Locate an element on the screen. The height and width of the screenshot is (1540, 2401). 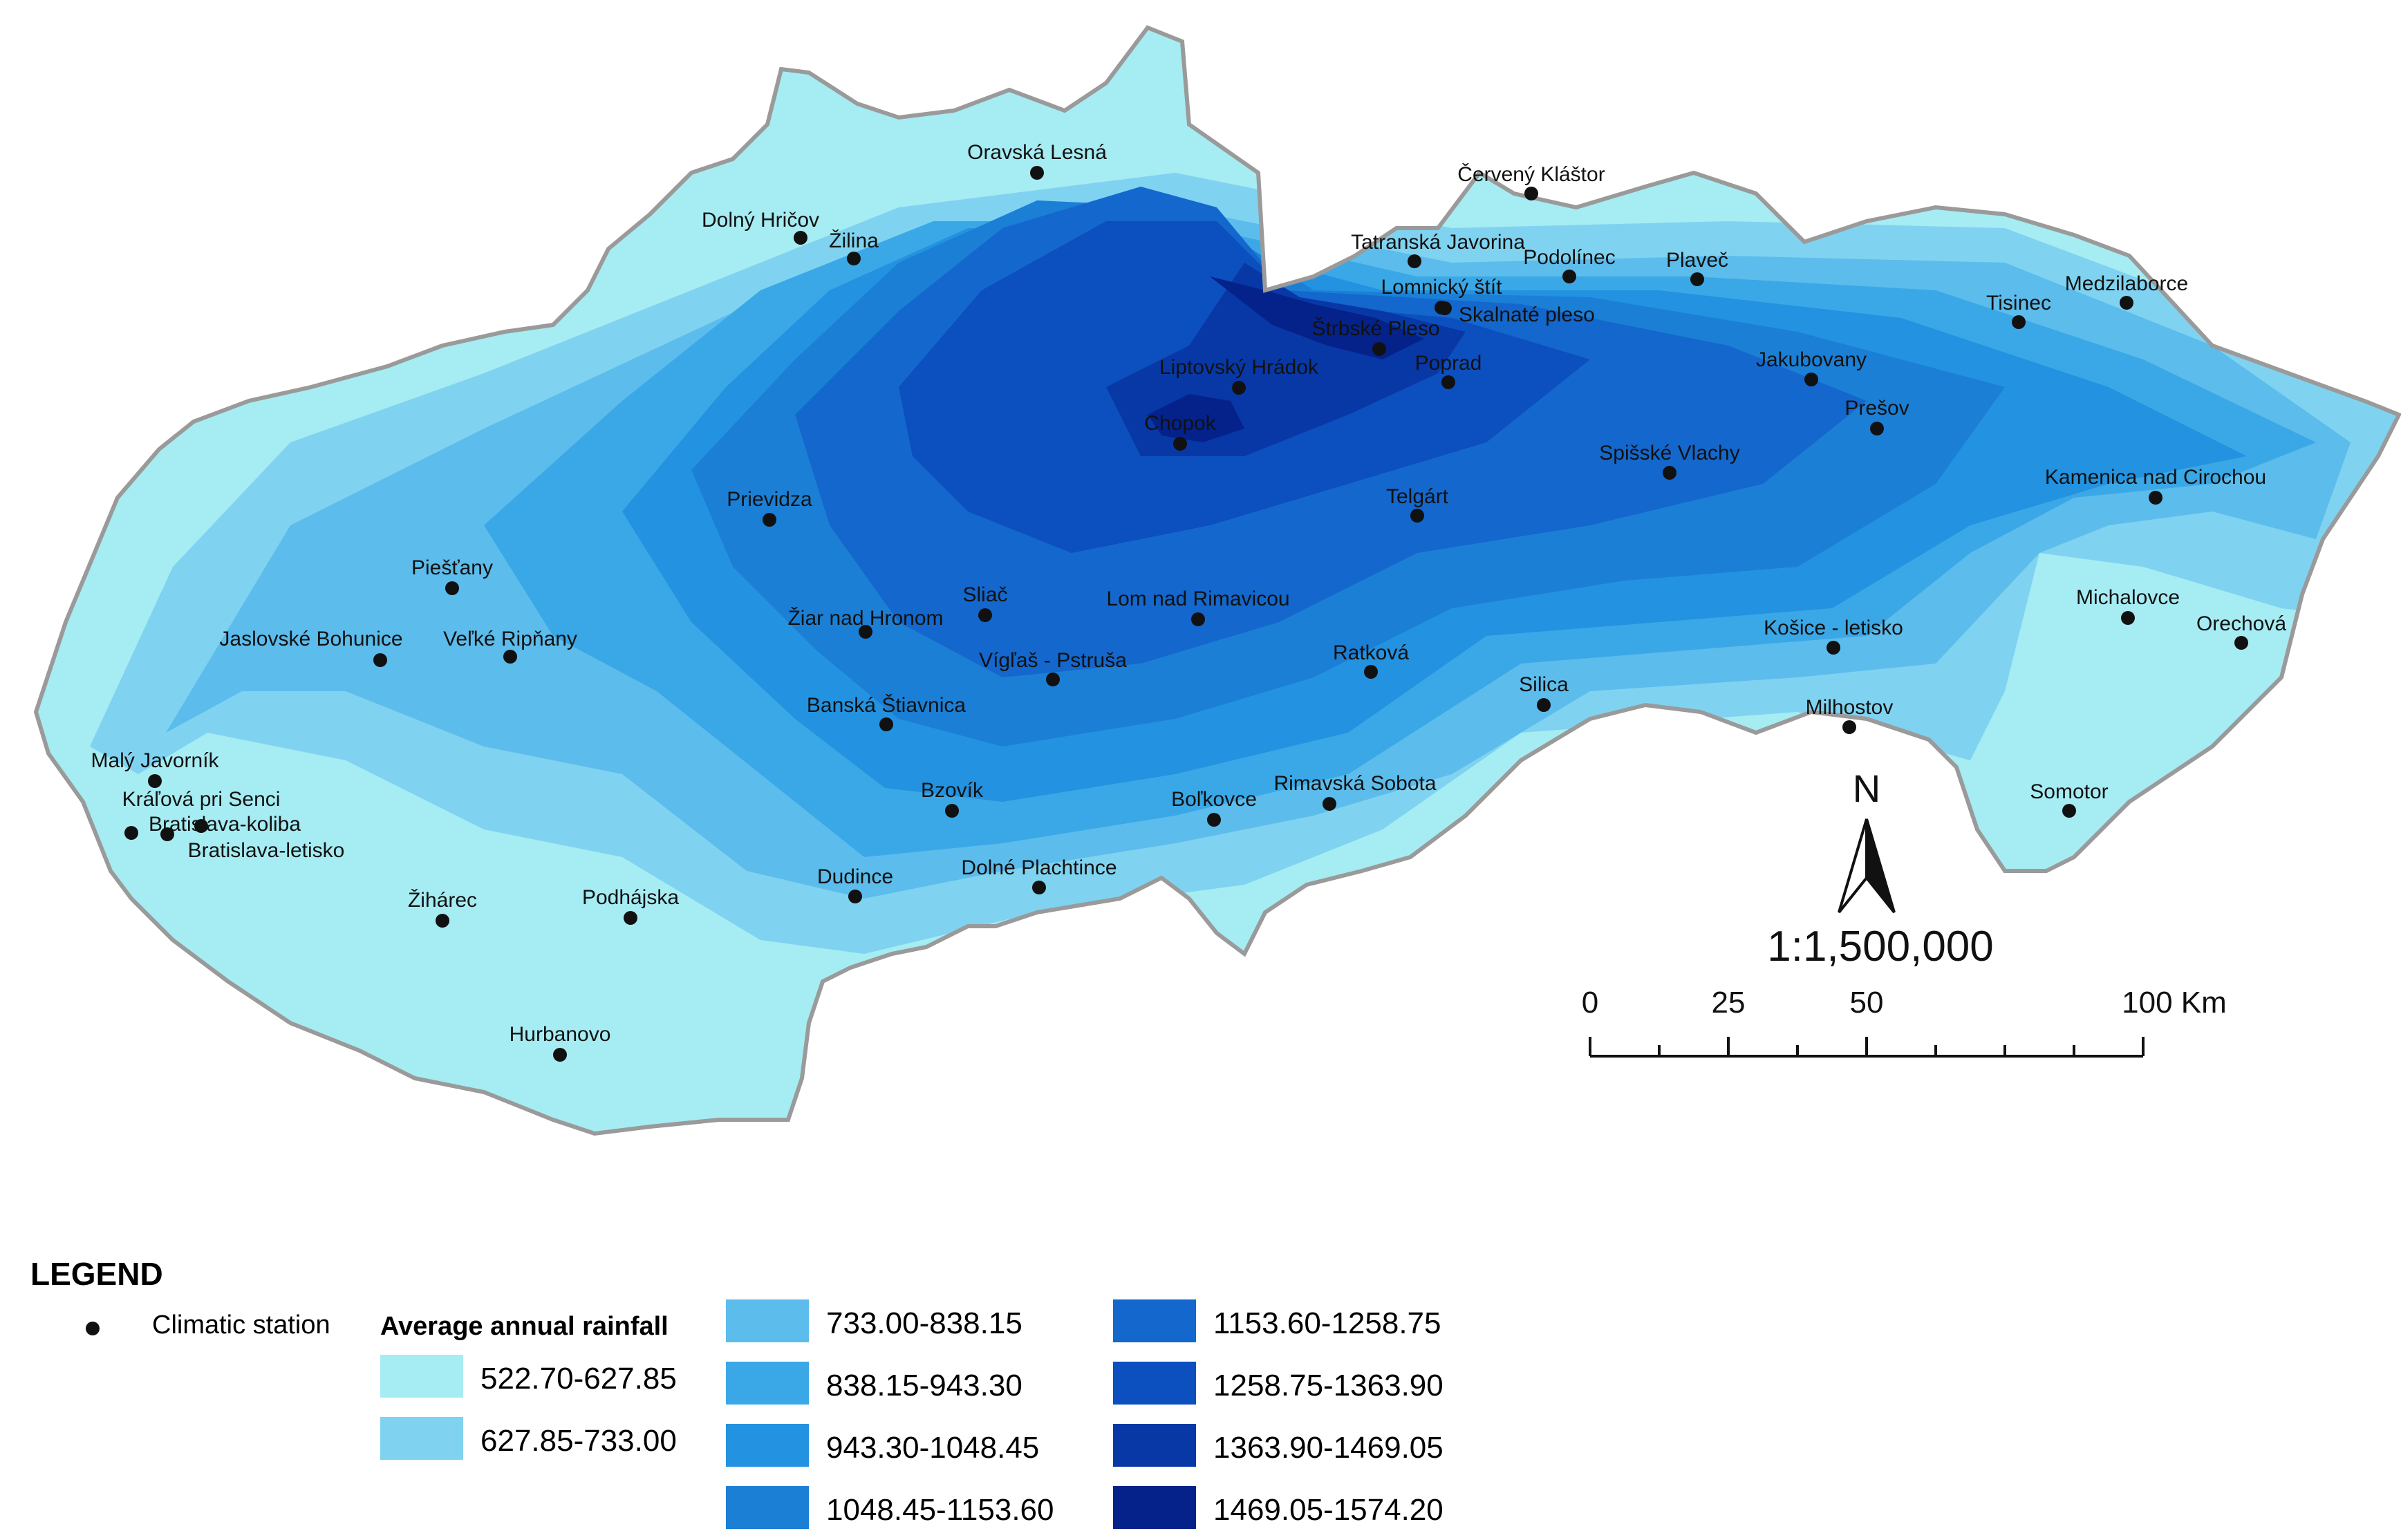
station-ratkova: Ratková is located at coordinates (1371, 660).